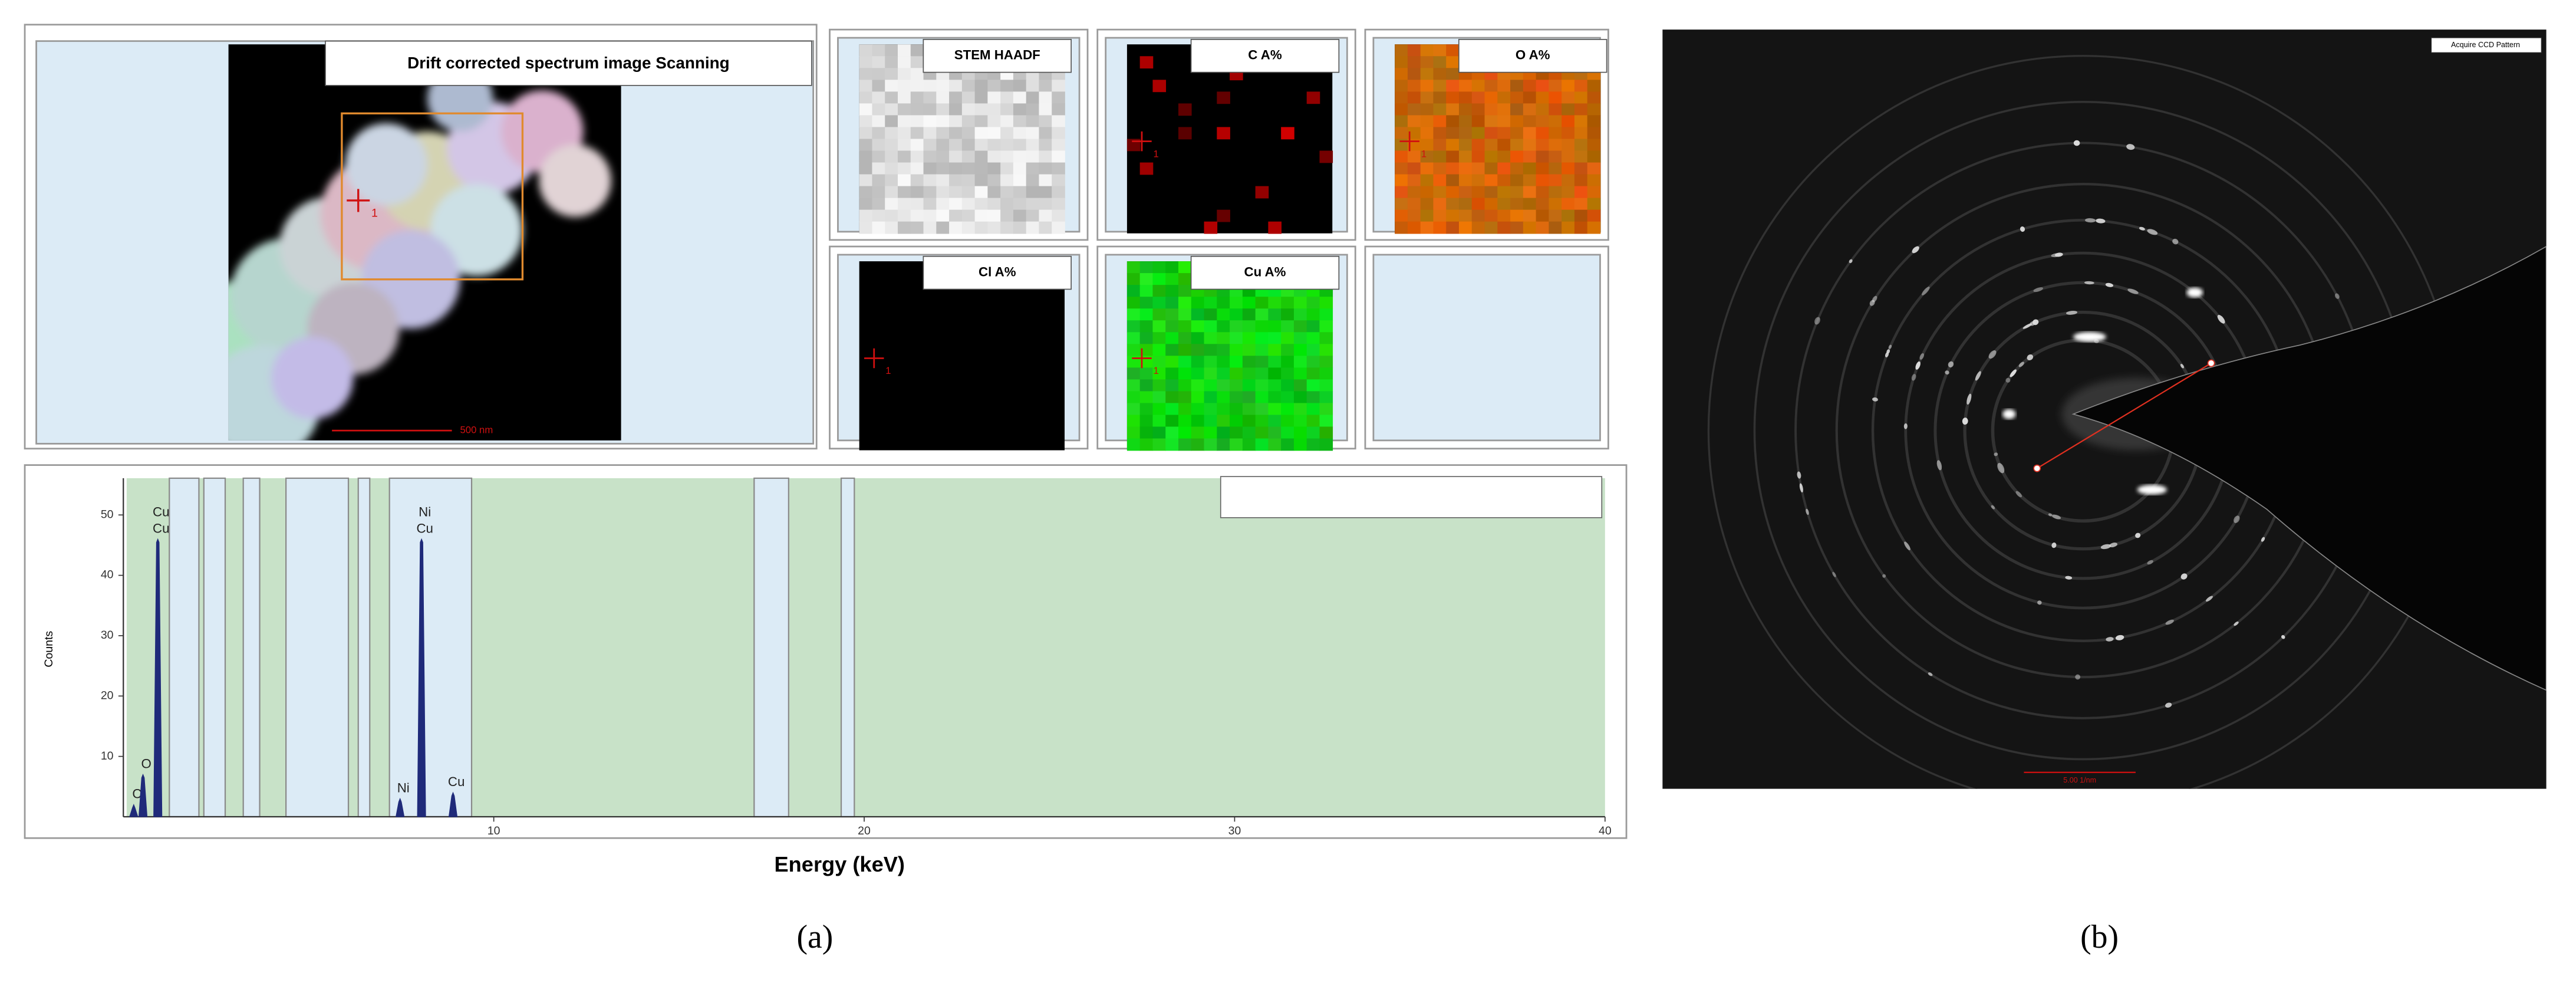 Image resolution: width=2576 pixels, height=986 pixels. I want to click on legend-box, so click(1411, 497).